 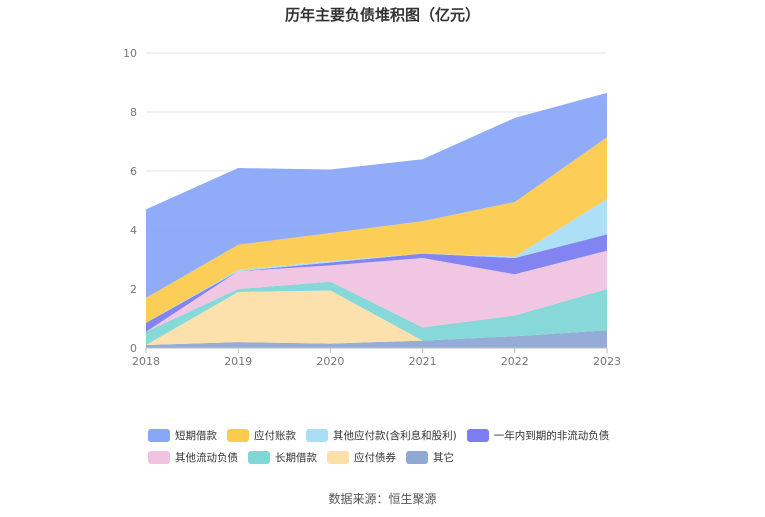 What do you see at coordinates (275, 435) in the screenshot?
I see `legend-label: 应付账款` at bounding box center [275, 435].